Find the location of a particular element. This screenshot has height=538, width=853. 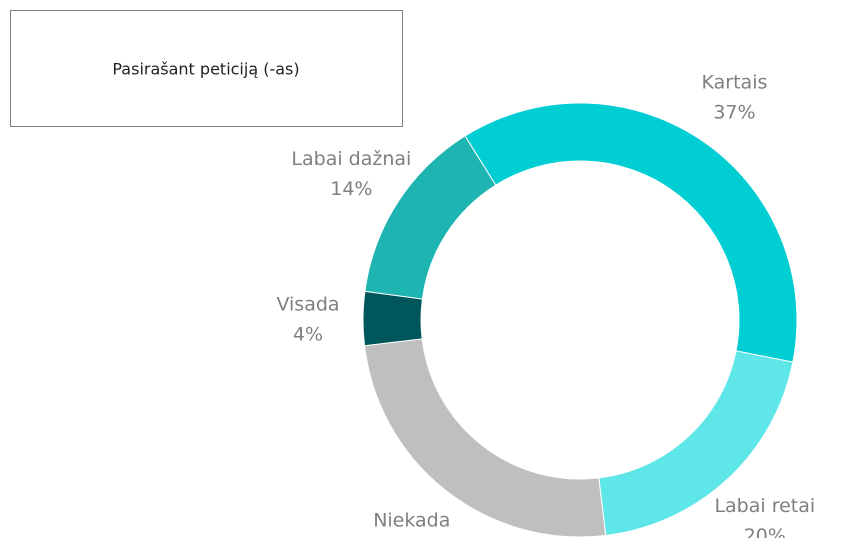

value-label: 4% is located at coordinates (308, 335).